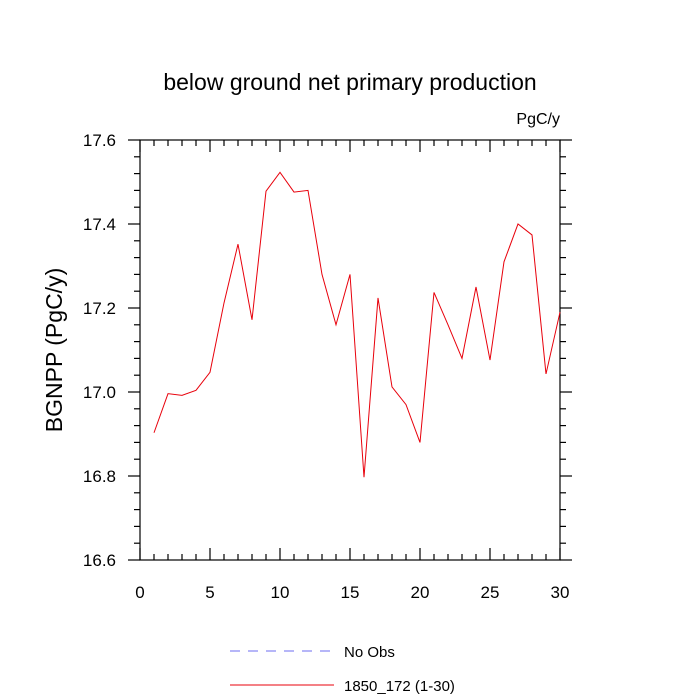 This screenshot has height=700, width=700. Describe the element at coordinates (54, 350) in the screenshot. I see `y-axis-label: BGNPP (PgC/y)` at that location.